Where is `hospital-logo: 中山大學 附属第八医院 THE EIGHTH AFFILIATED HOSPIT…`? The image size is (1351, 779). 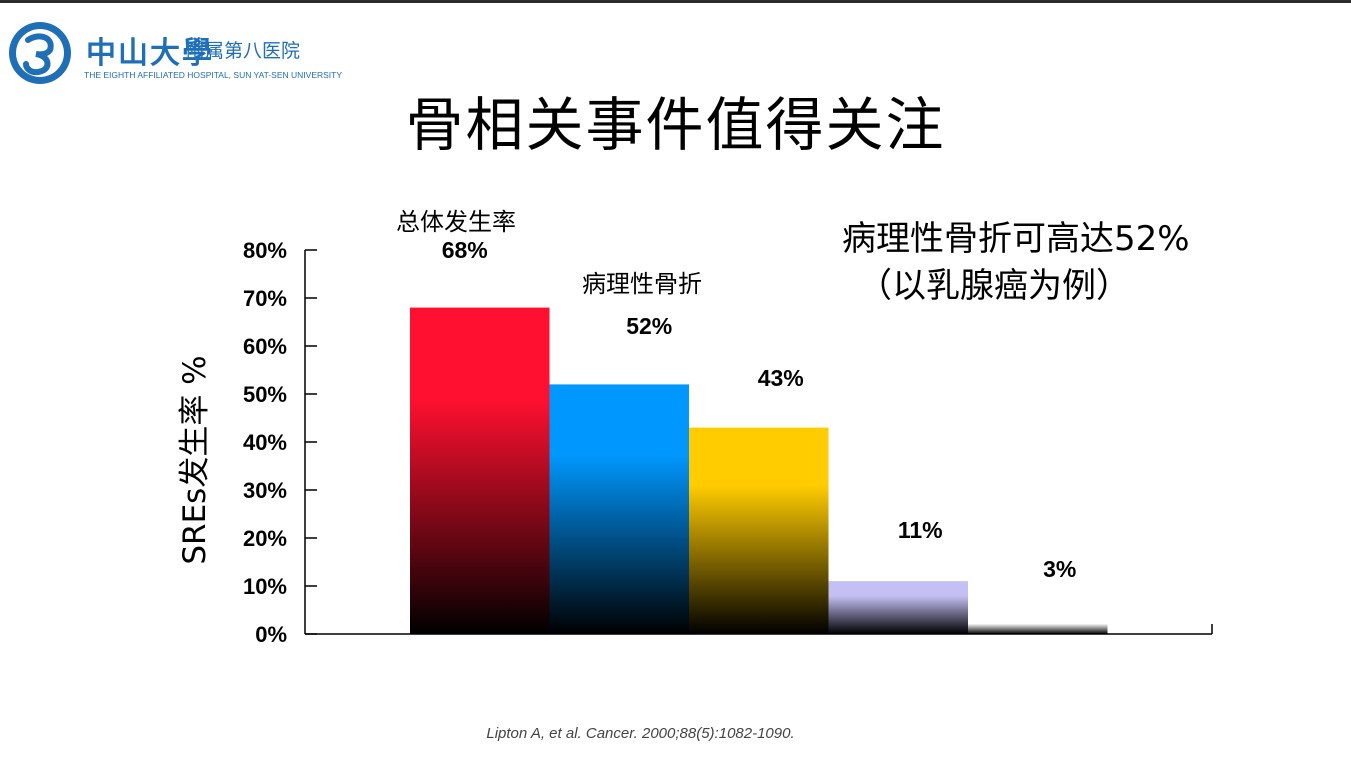
hospital-logo: 中山大學 附属第八医院 THE EIGHTH AFFILIATED HOSPIT… is located at coordinates (176, 55).